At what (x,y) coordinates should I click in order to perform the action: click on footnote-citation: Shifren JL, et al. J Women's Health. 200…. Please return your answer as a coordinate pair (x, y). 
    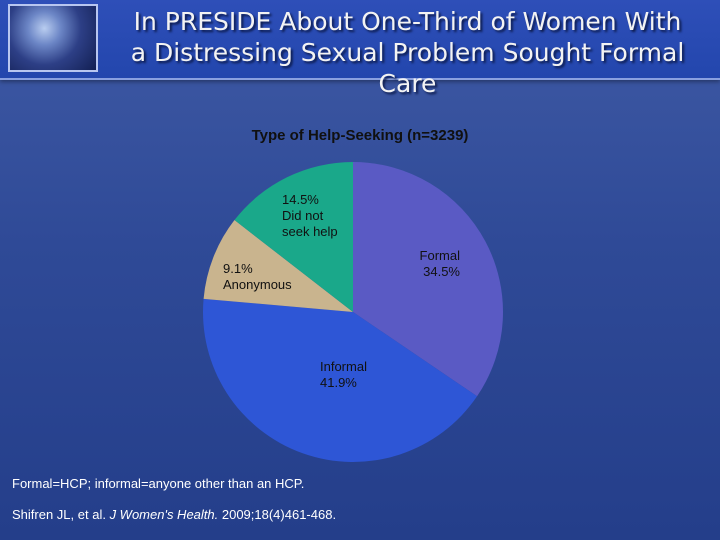
    Looking at the image, I should click on (174, 514).